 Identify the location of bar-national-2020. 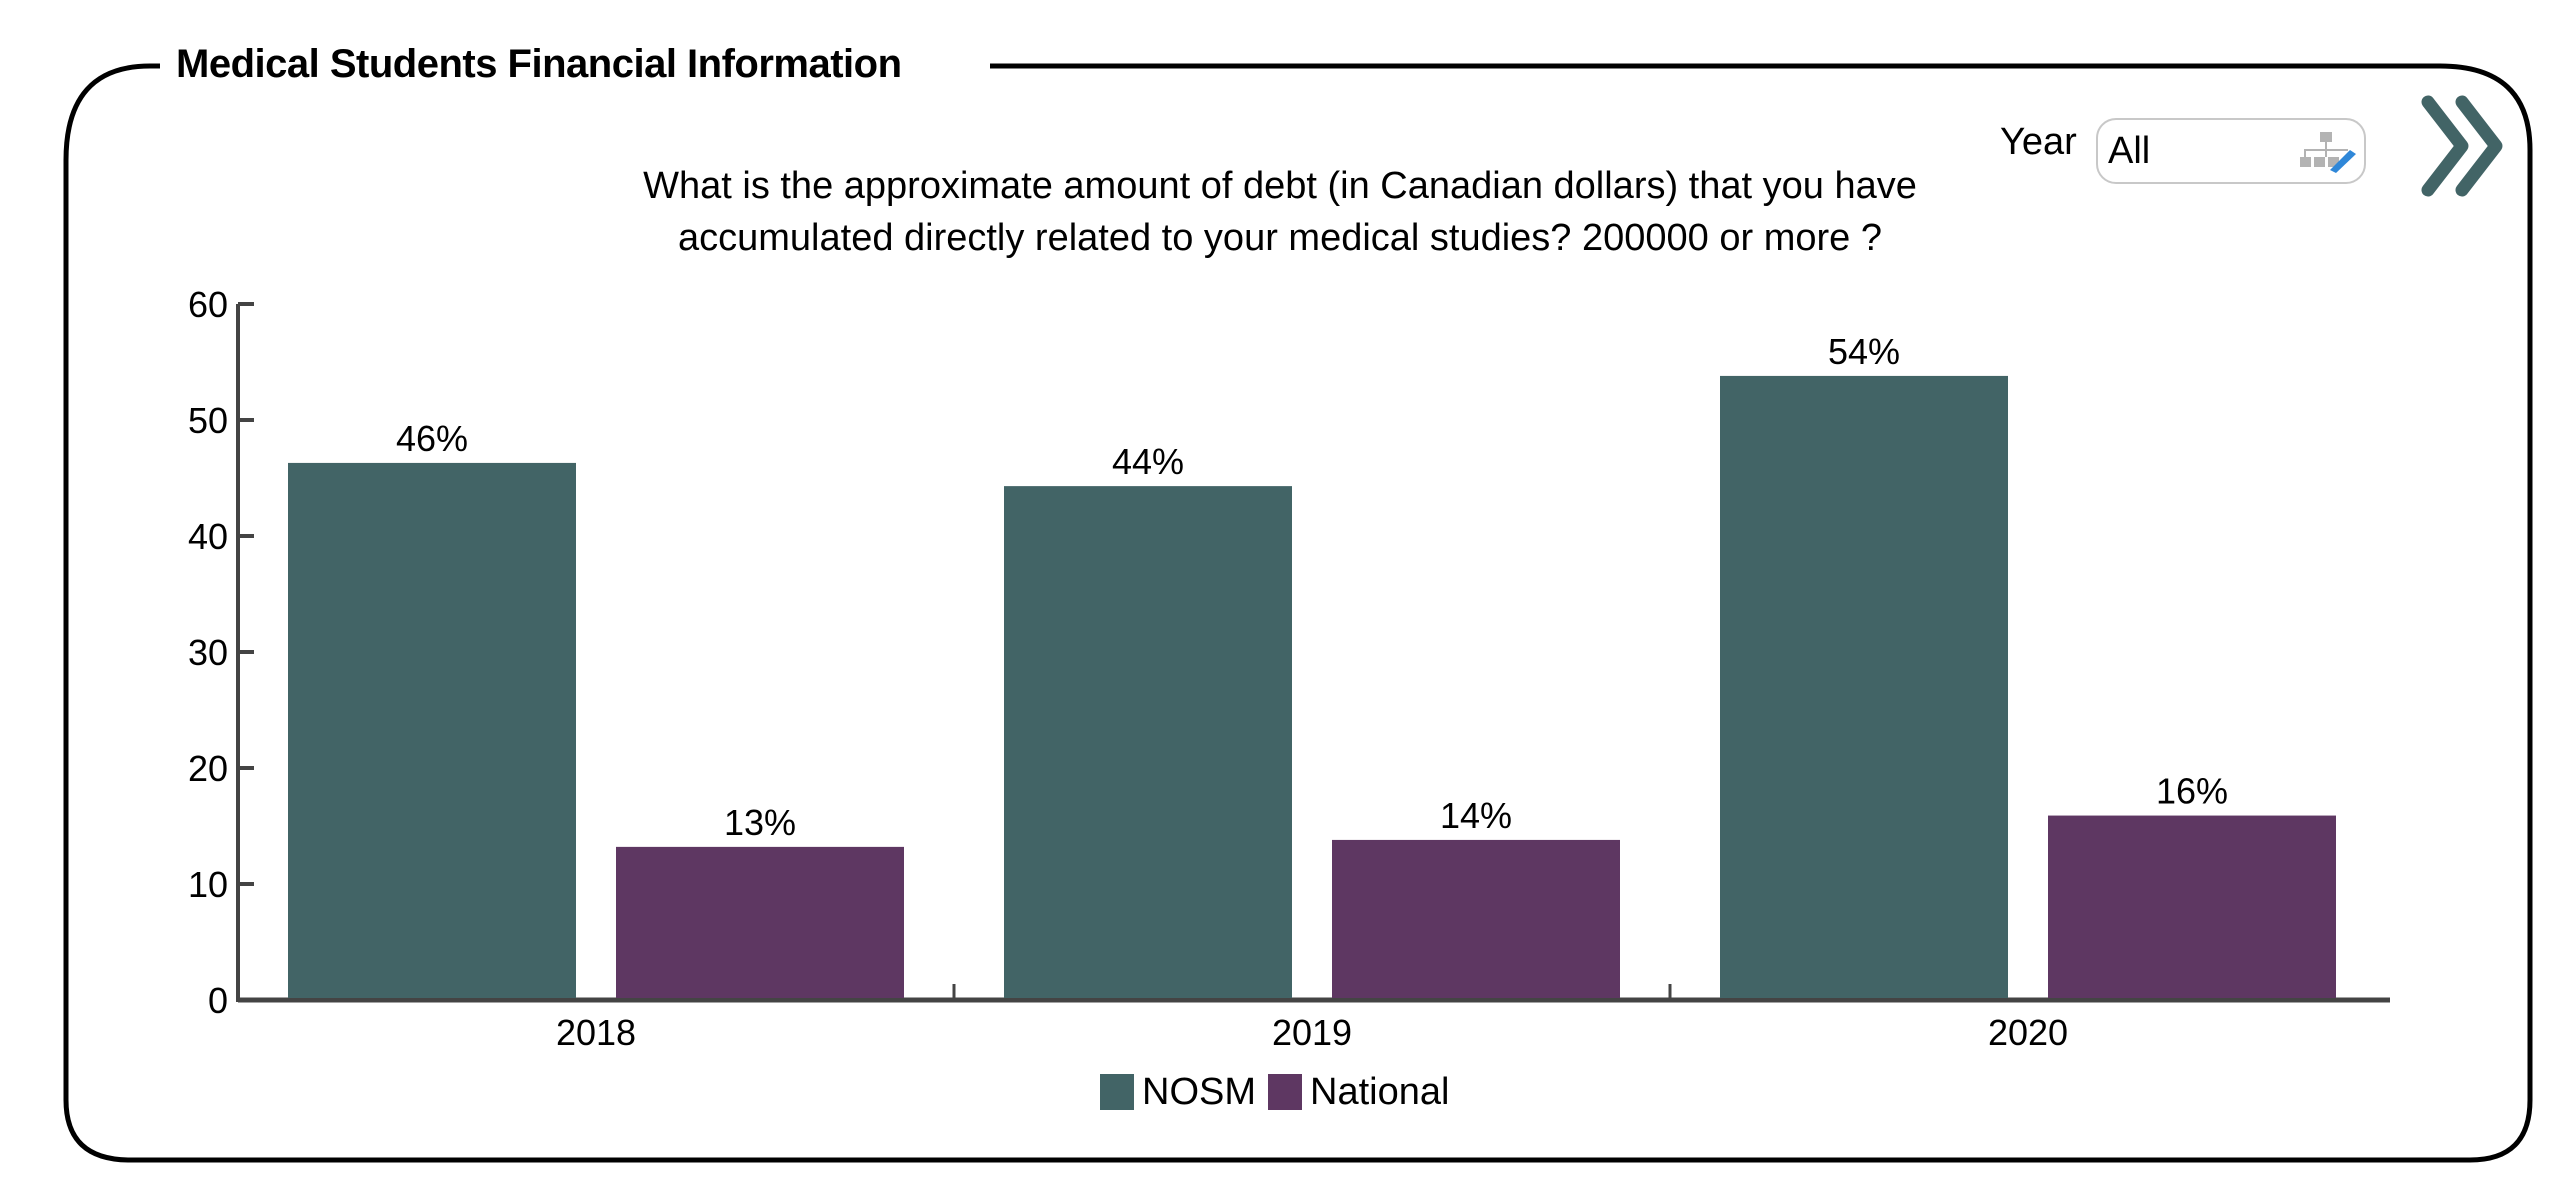
(2192, 906).